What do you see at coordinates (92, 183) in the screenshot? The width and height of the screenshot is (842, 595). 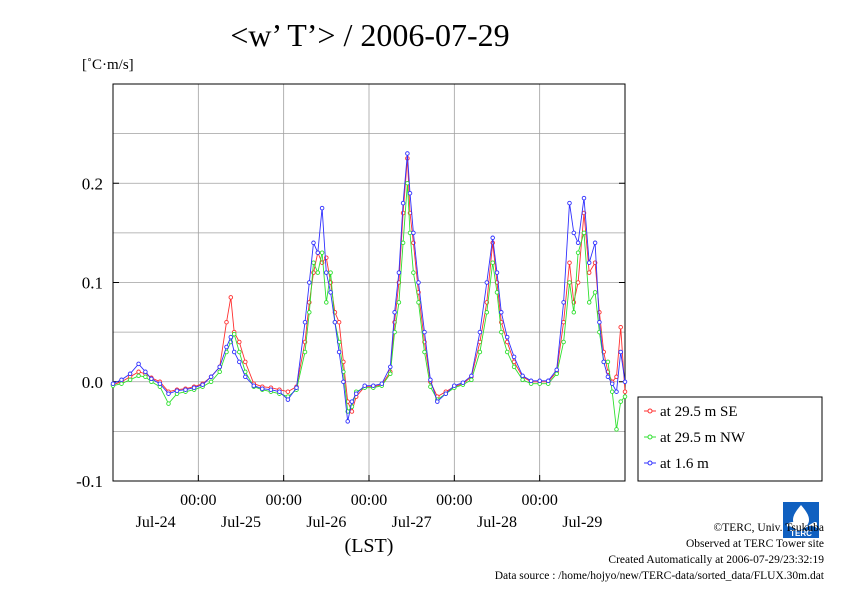 I see `y-tick-label: 0.2` at bounding box center [92, 183].